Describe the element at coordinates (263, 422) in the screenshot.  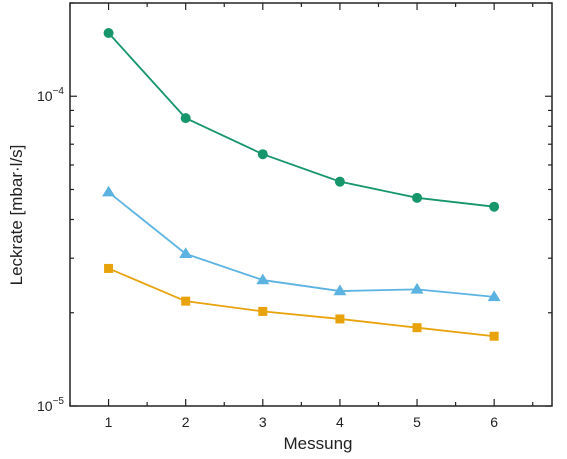
I see `x-tick-label: 3` at that location.